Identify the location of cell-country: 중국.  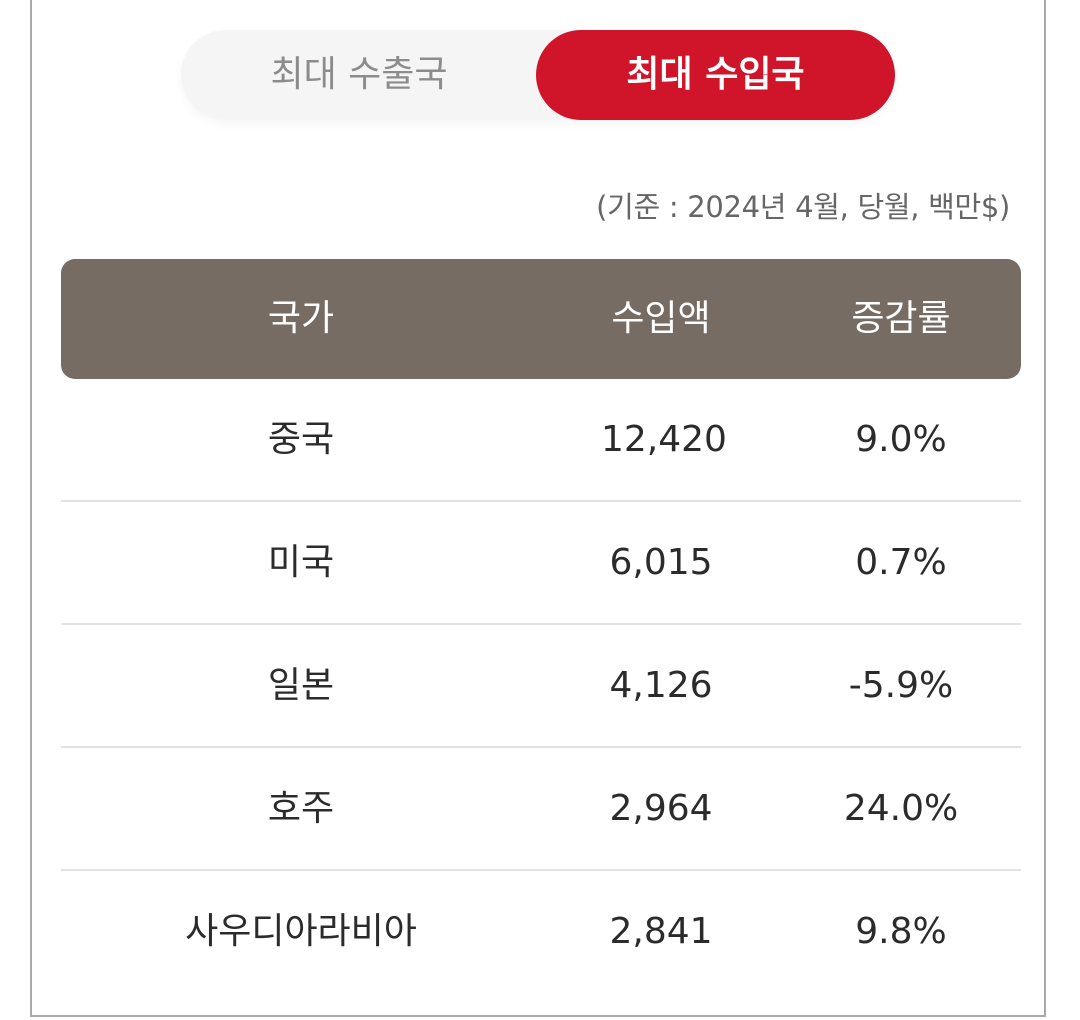
(301, 439).